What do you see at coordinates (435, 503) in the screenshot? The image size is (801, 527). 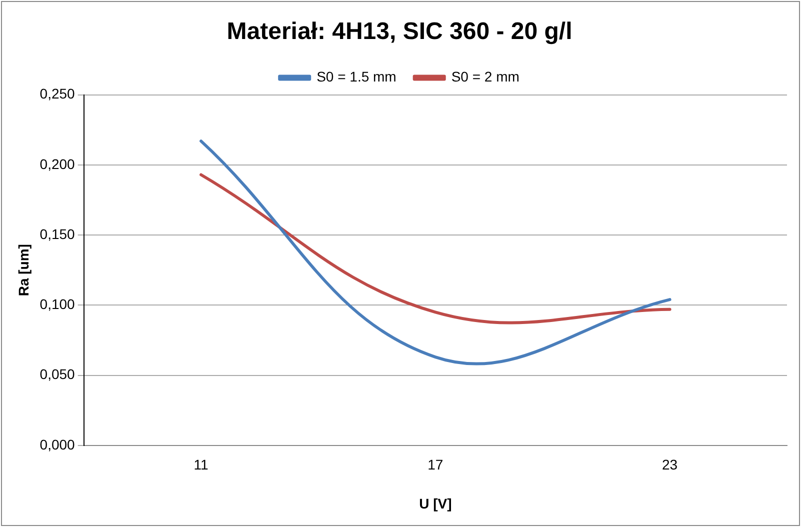 I see `x-axis-title: U [V]` at bounding box center [435, 503].